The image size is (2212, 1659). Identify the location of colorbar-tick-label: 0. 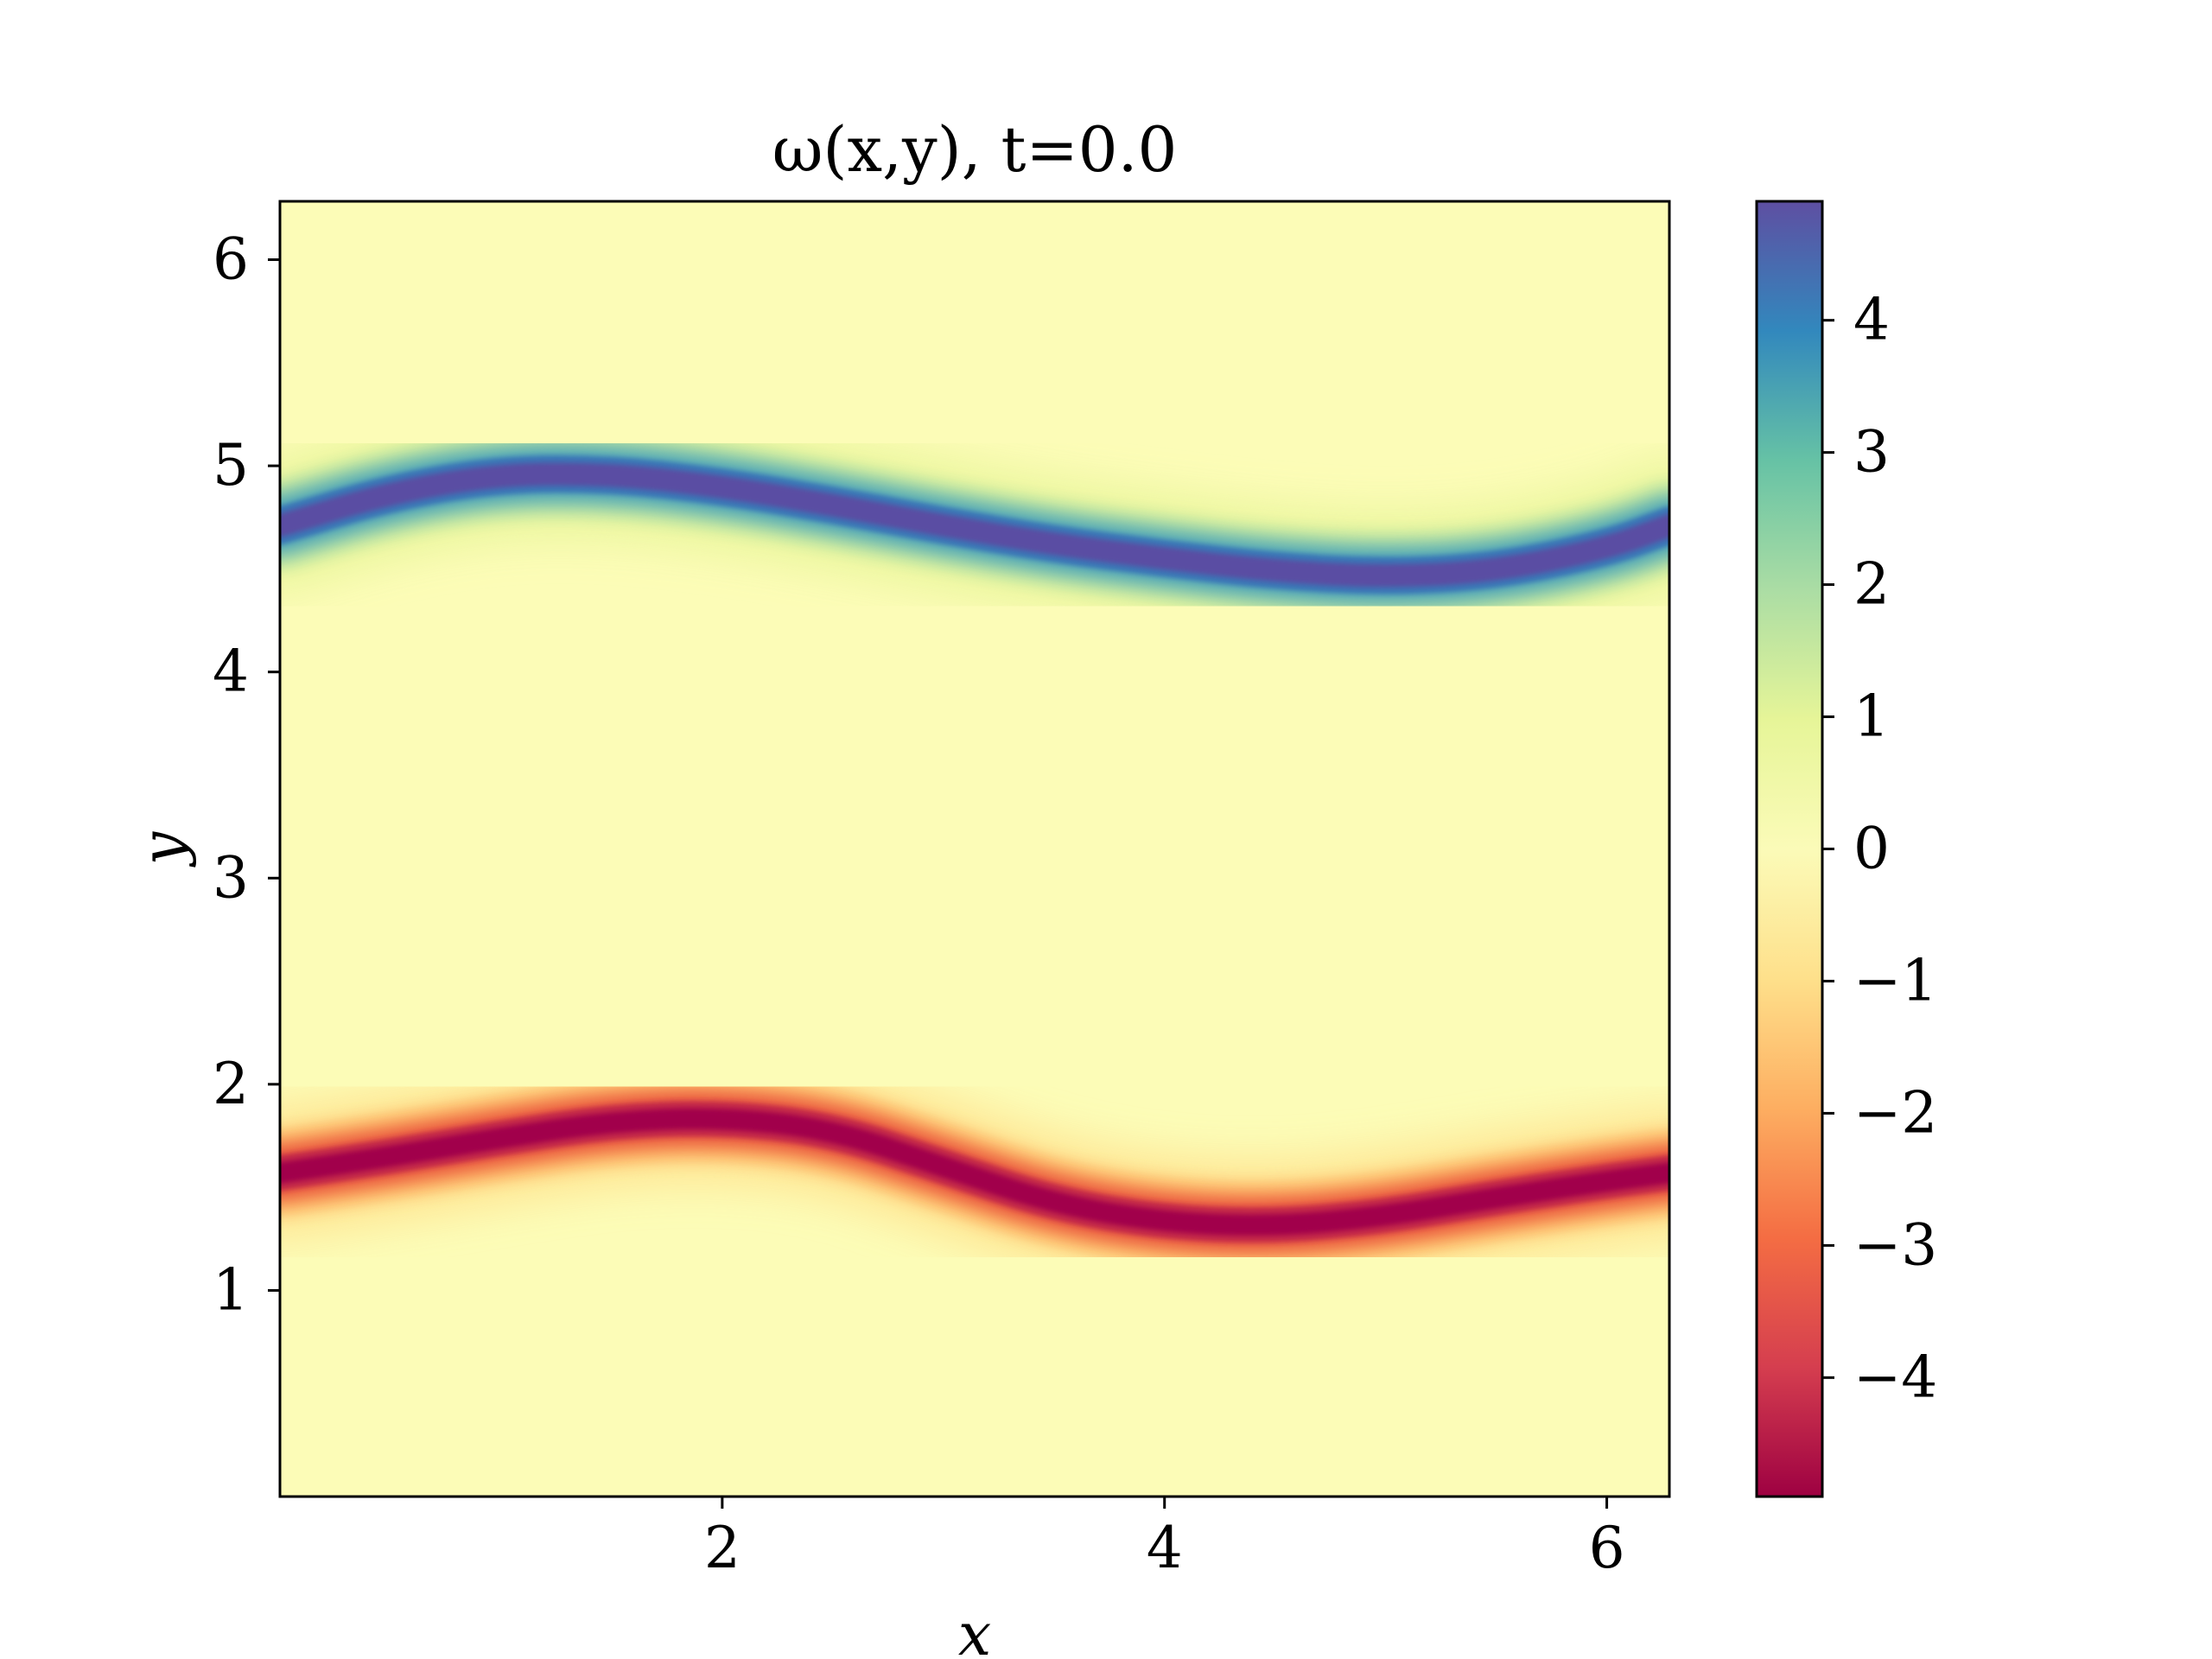
(1871, 849).